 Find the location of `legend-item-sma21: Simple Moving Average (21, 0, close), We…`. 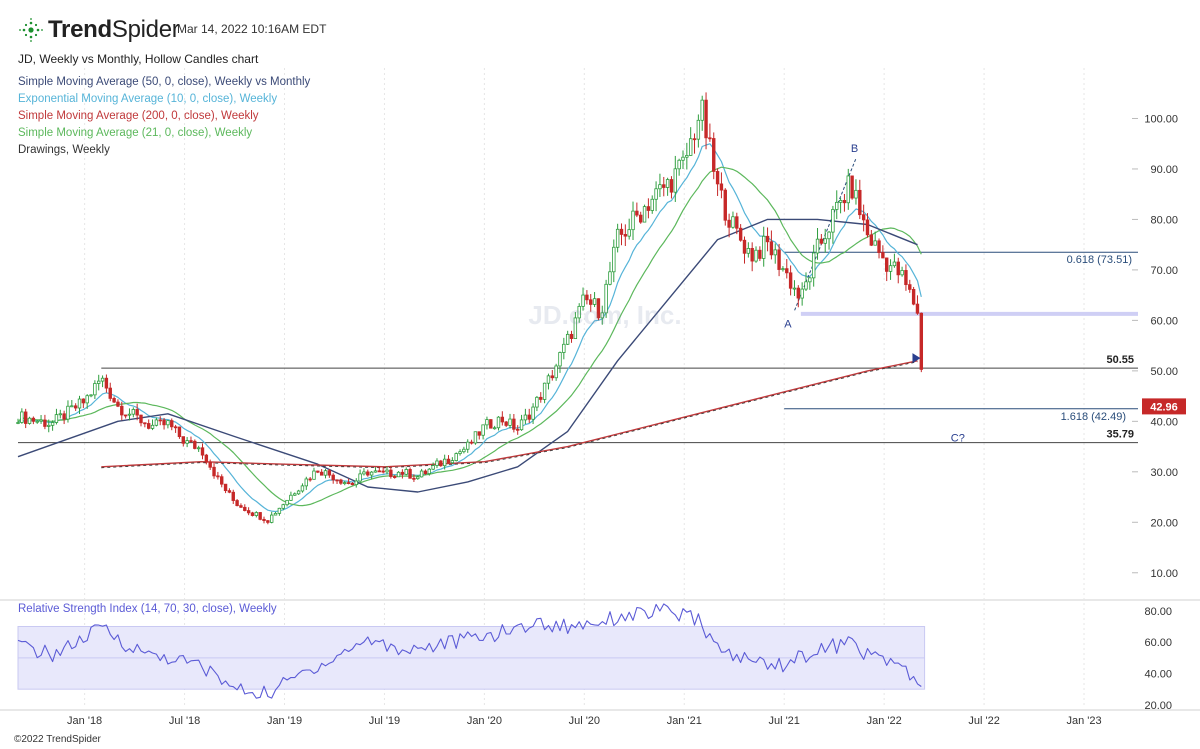

legend-item-sma21: Simple Moving Average (21, 0, close), We… is located at coordinates (135, 133).